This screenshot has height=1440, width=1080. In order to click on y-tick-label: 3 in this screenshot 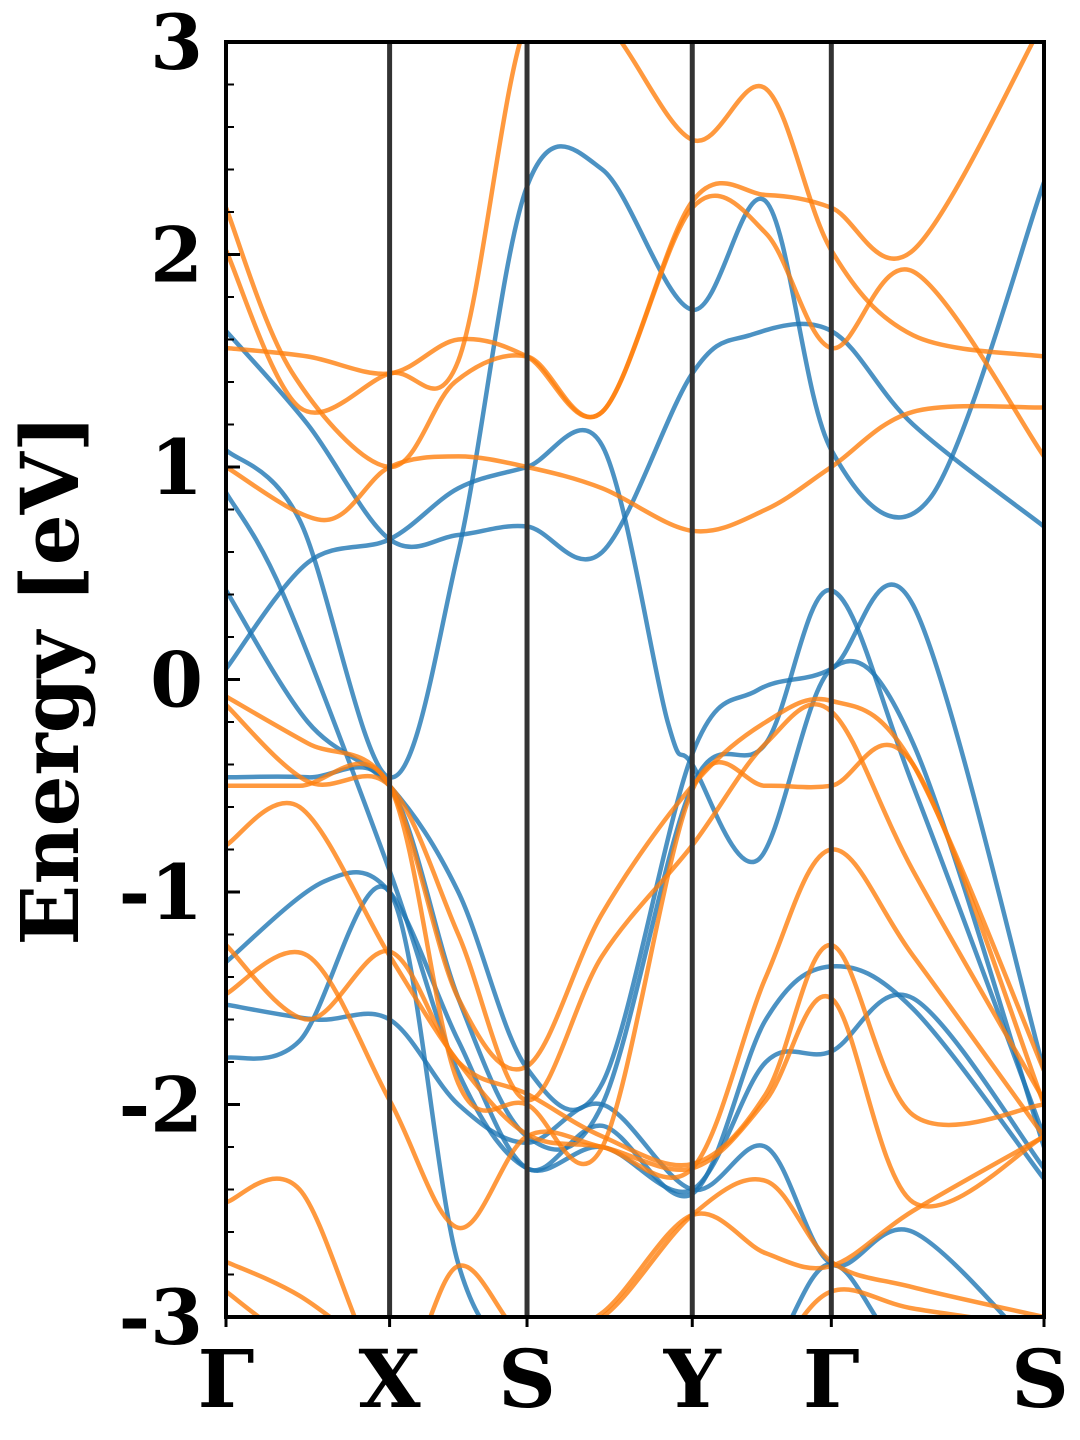, I will do `click(176, 43)`.